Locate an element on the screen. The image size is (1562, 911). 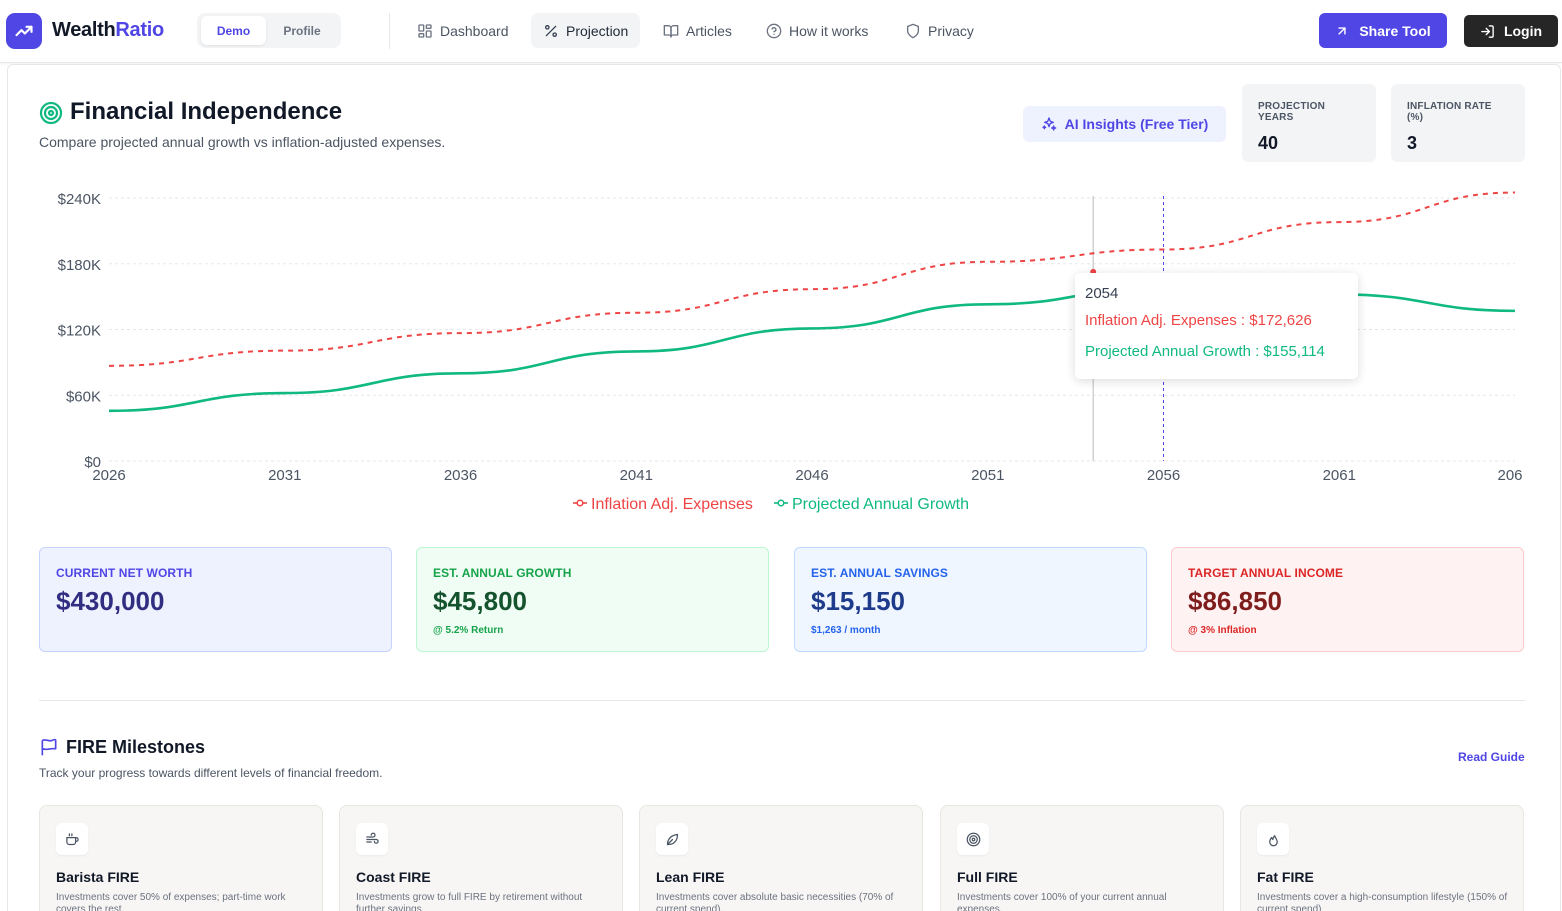
y-tick-label: $180K is located at coordinates (79, 265).